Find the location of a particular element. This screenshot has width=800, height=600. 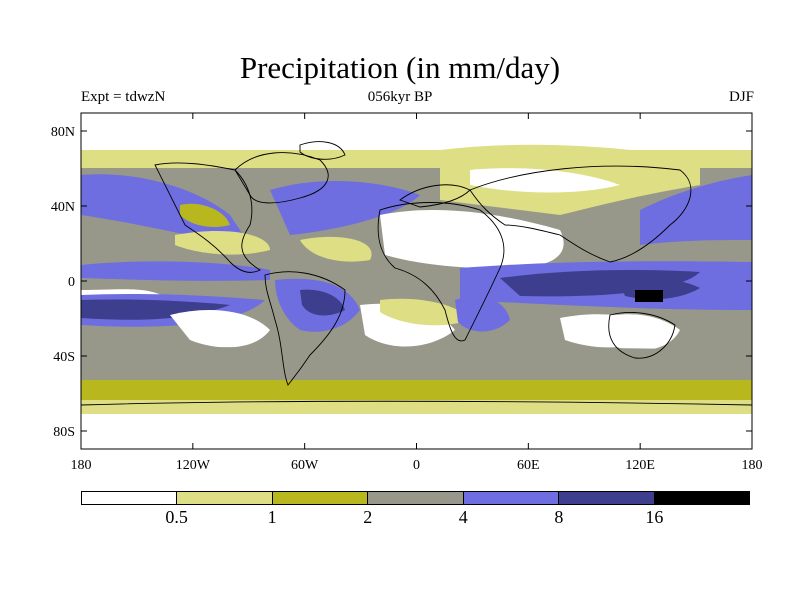

plot-title: Precipitation (in mm/day) is located at coordinates (400, 67).